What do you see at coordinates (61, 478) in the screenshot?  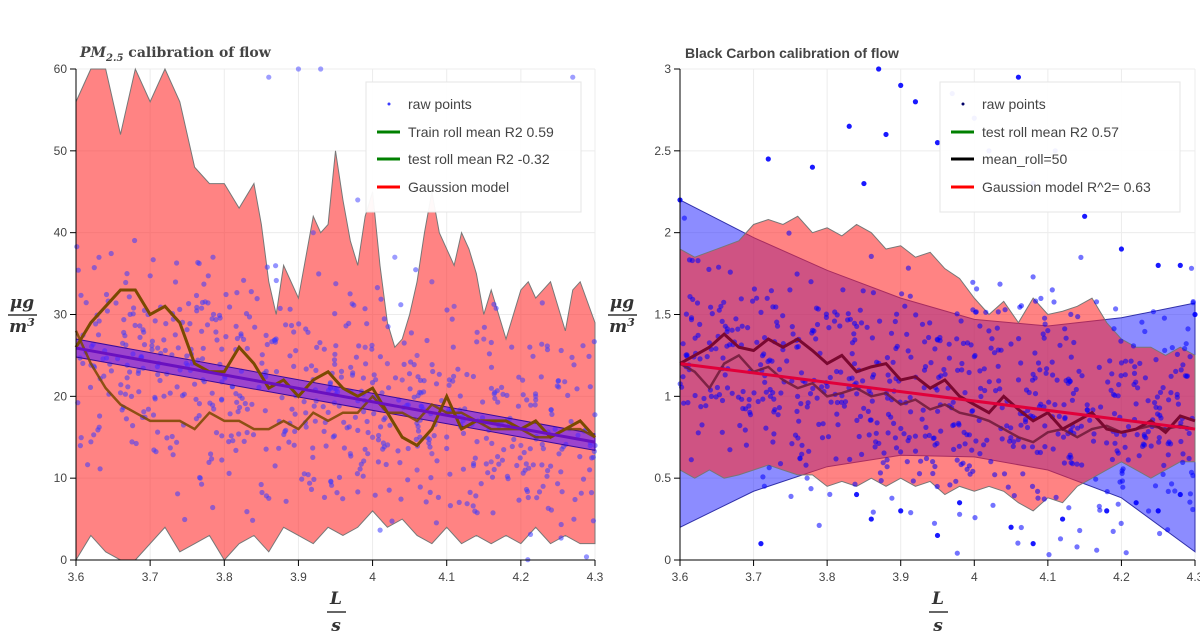 I see `pm25-y-tick-label: 10` at bounding box center [61, 478].